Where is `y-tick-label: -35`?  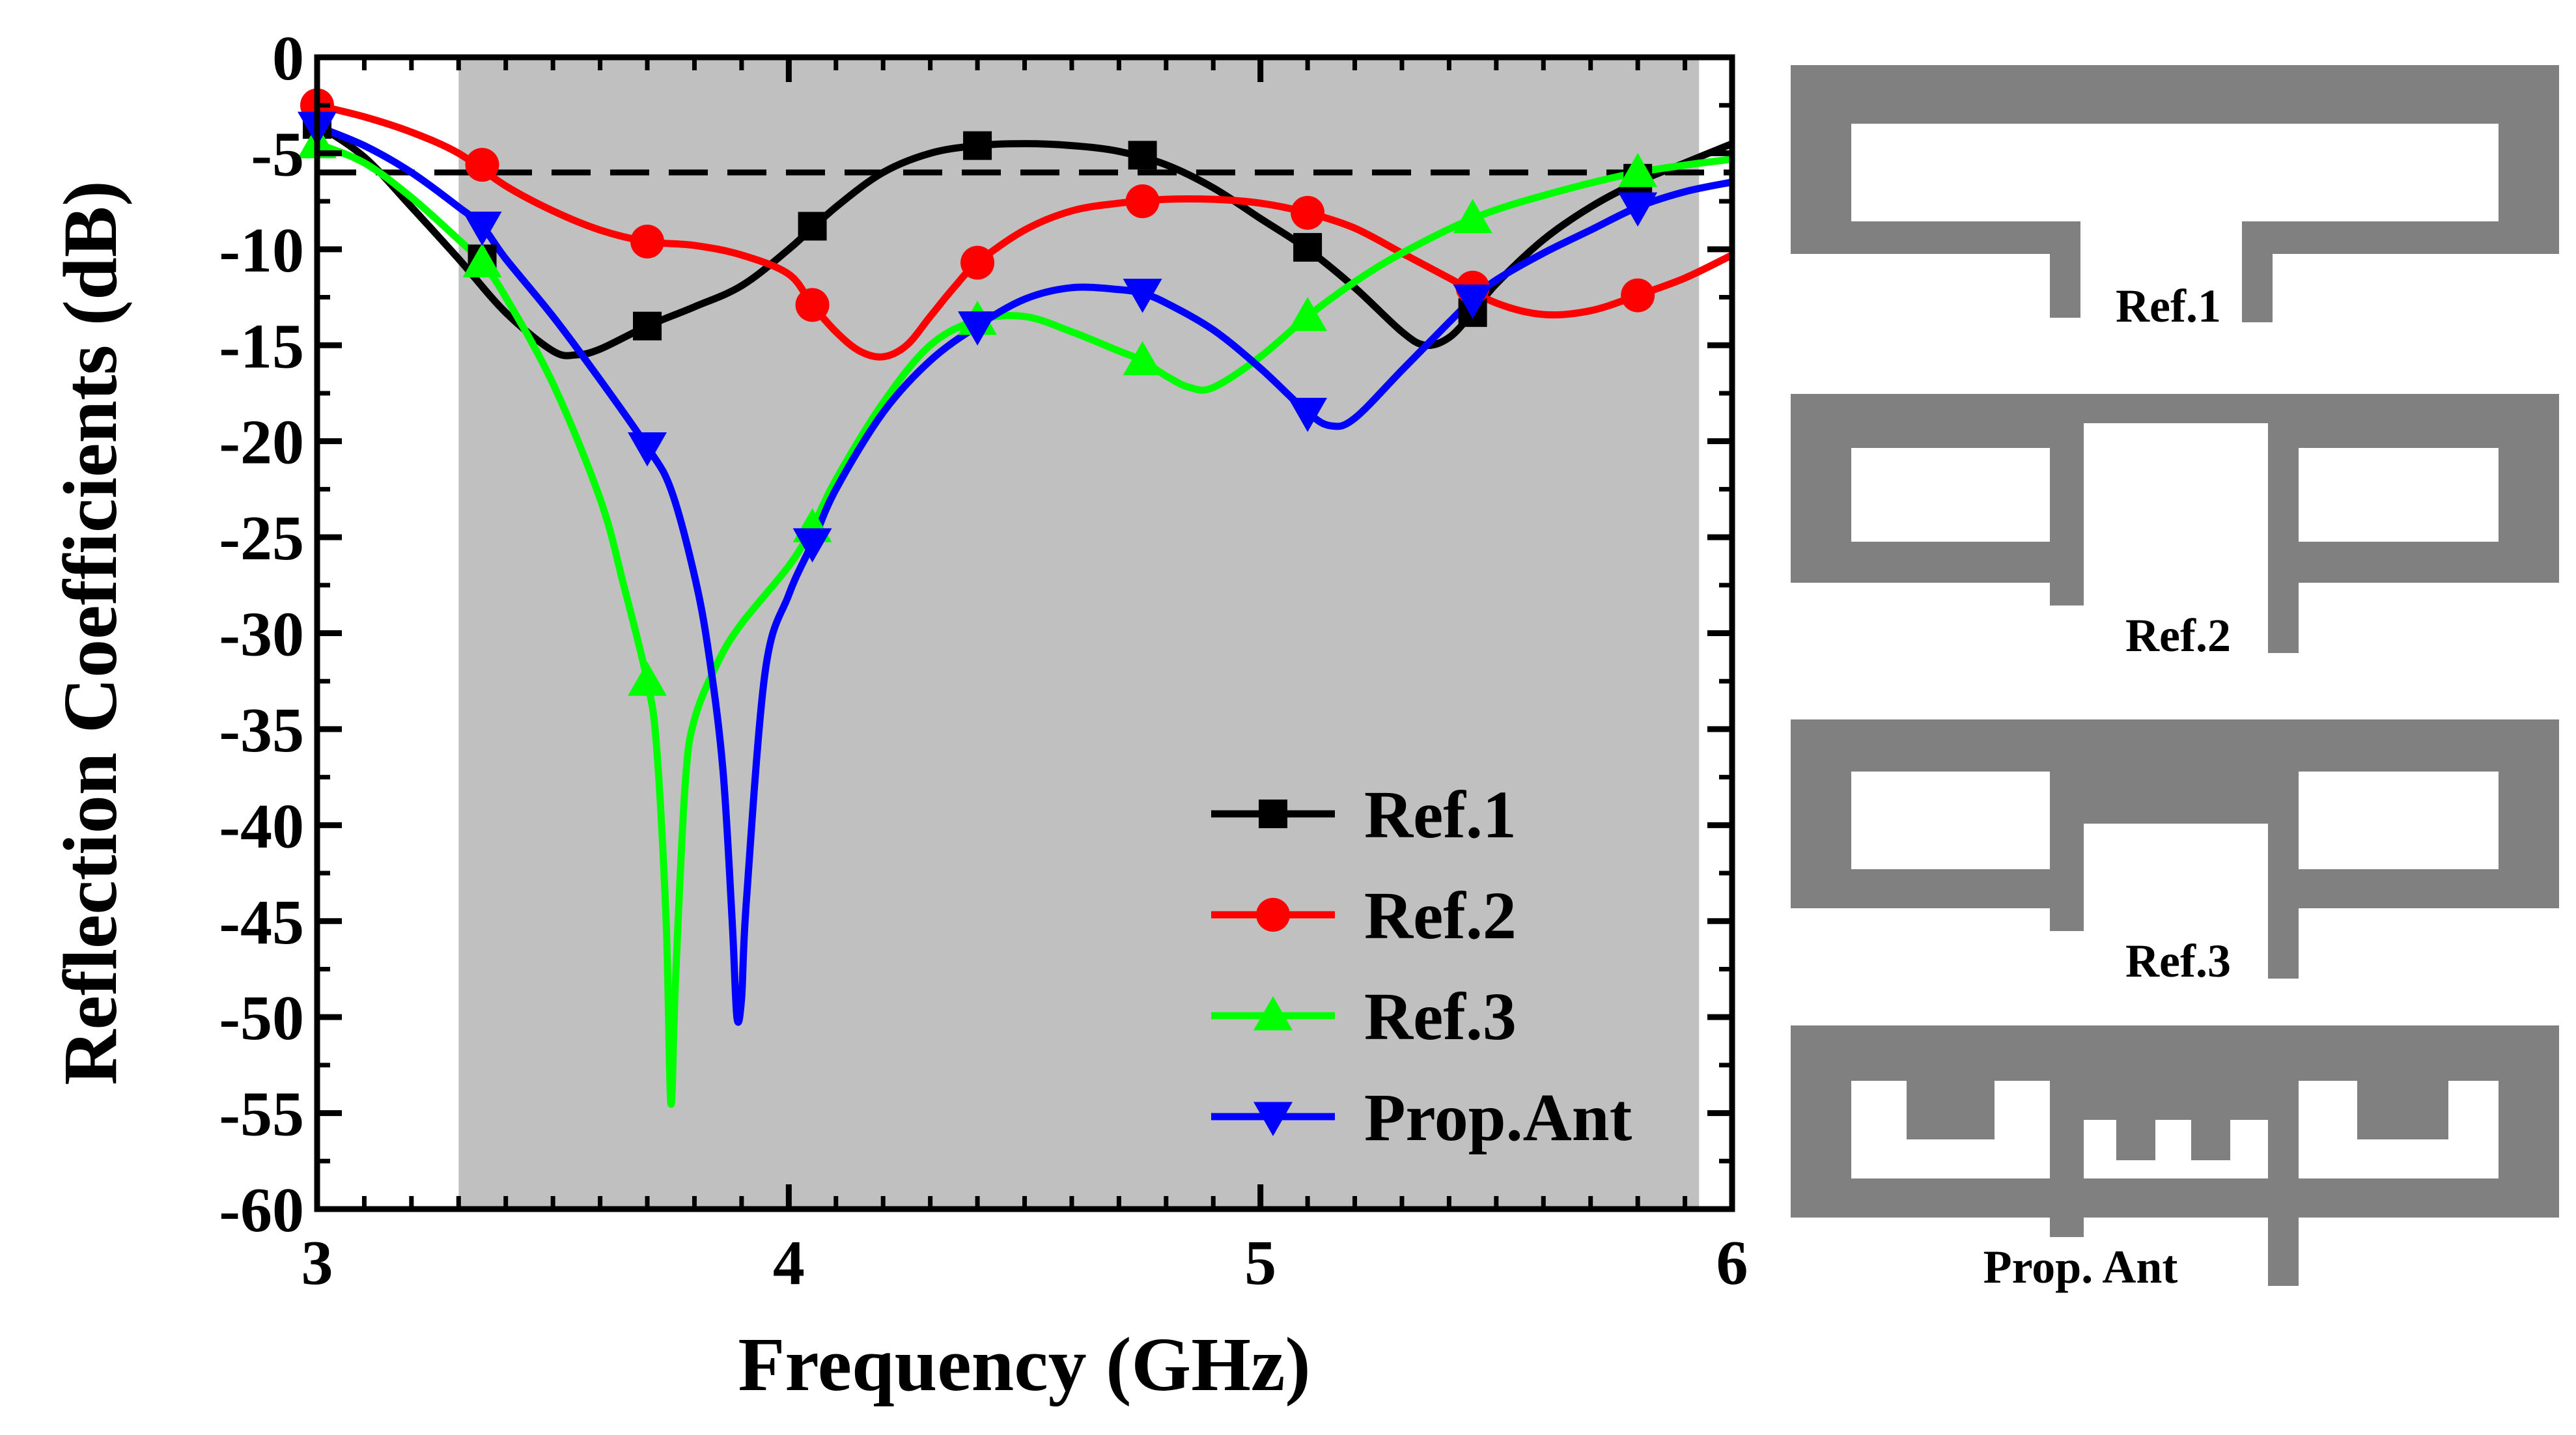 y-tick-label: -35 is located at coordinates (261, 730).